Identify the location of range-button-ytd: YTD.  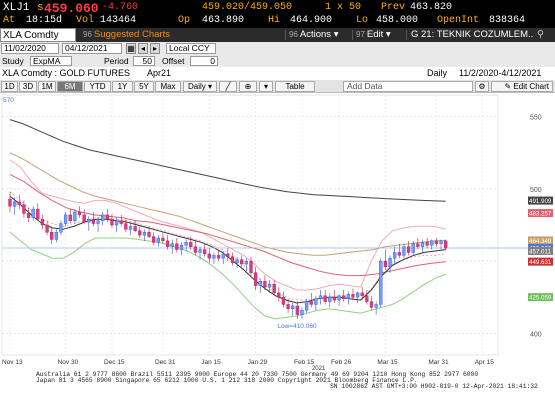
(97, 86).